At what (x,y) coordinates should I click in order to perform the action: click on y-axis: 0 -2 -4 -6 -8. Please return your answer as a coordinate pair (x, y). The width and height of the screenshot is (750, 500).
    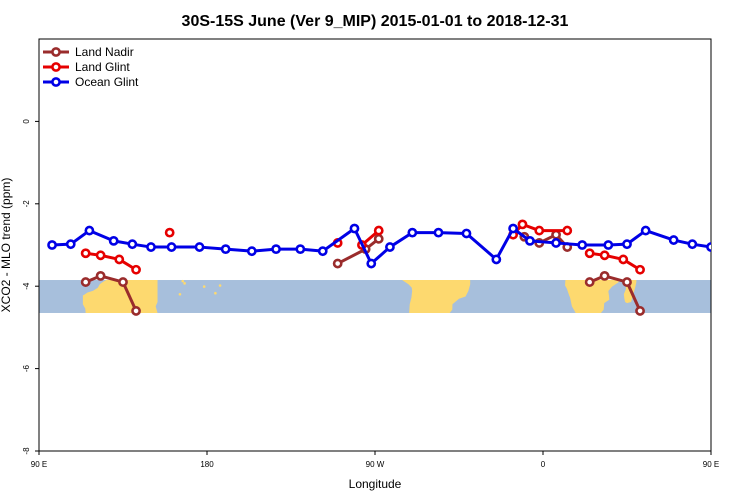
    Looking at the image, I should click on (30, 287).